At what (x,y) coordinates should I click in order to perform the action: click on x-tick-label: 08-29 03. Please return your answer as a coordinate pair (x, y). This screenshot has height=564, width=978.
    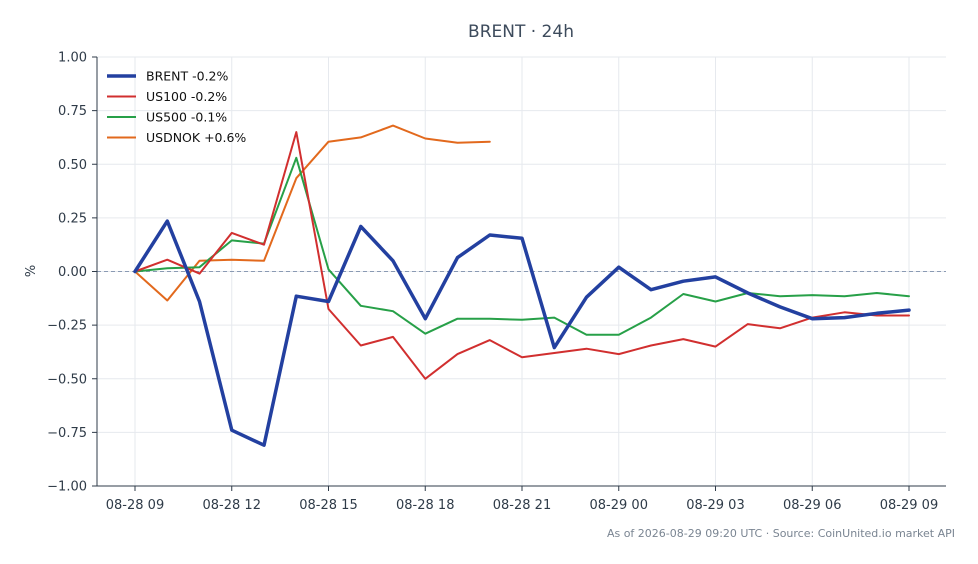
    Looking at the image, I should click on (715, 505).